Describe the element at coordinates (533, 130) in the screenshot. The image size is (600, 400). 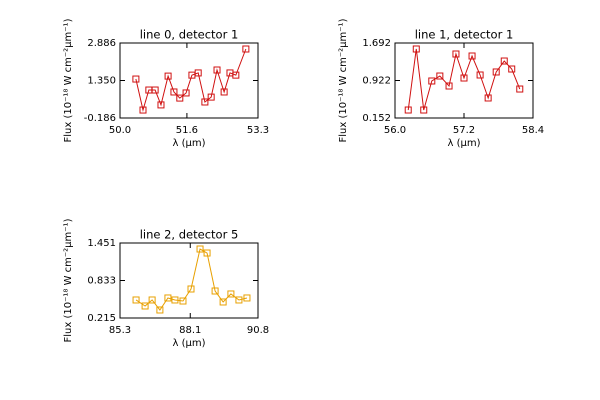
I see `x-tick-label: 58.4` at that location.